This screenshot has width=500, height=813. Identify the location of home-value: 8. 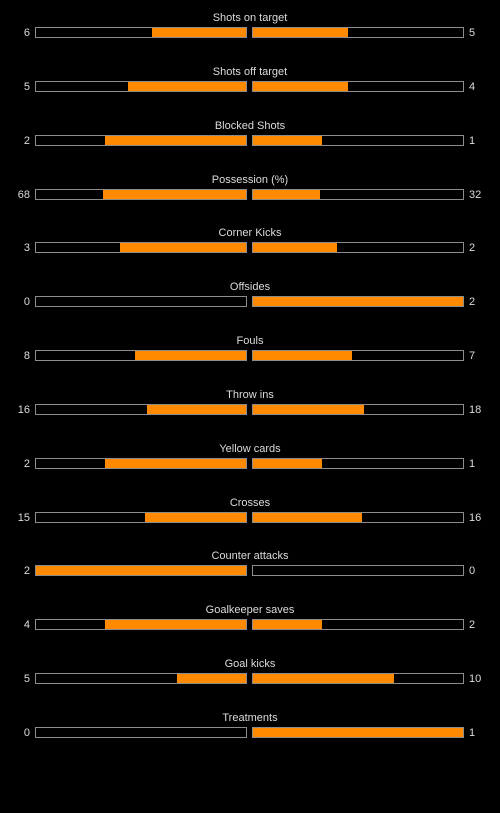
(26, 356).